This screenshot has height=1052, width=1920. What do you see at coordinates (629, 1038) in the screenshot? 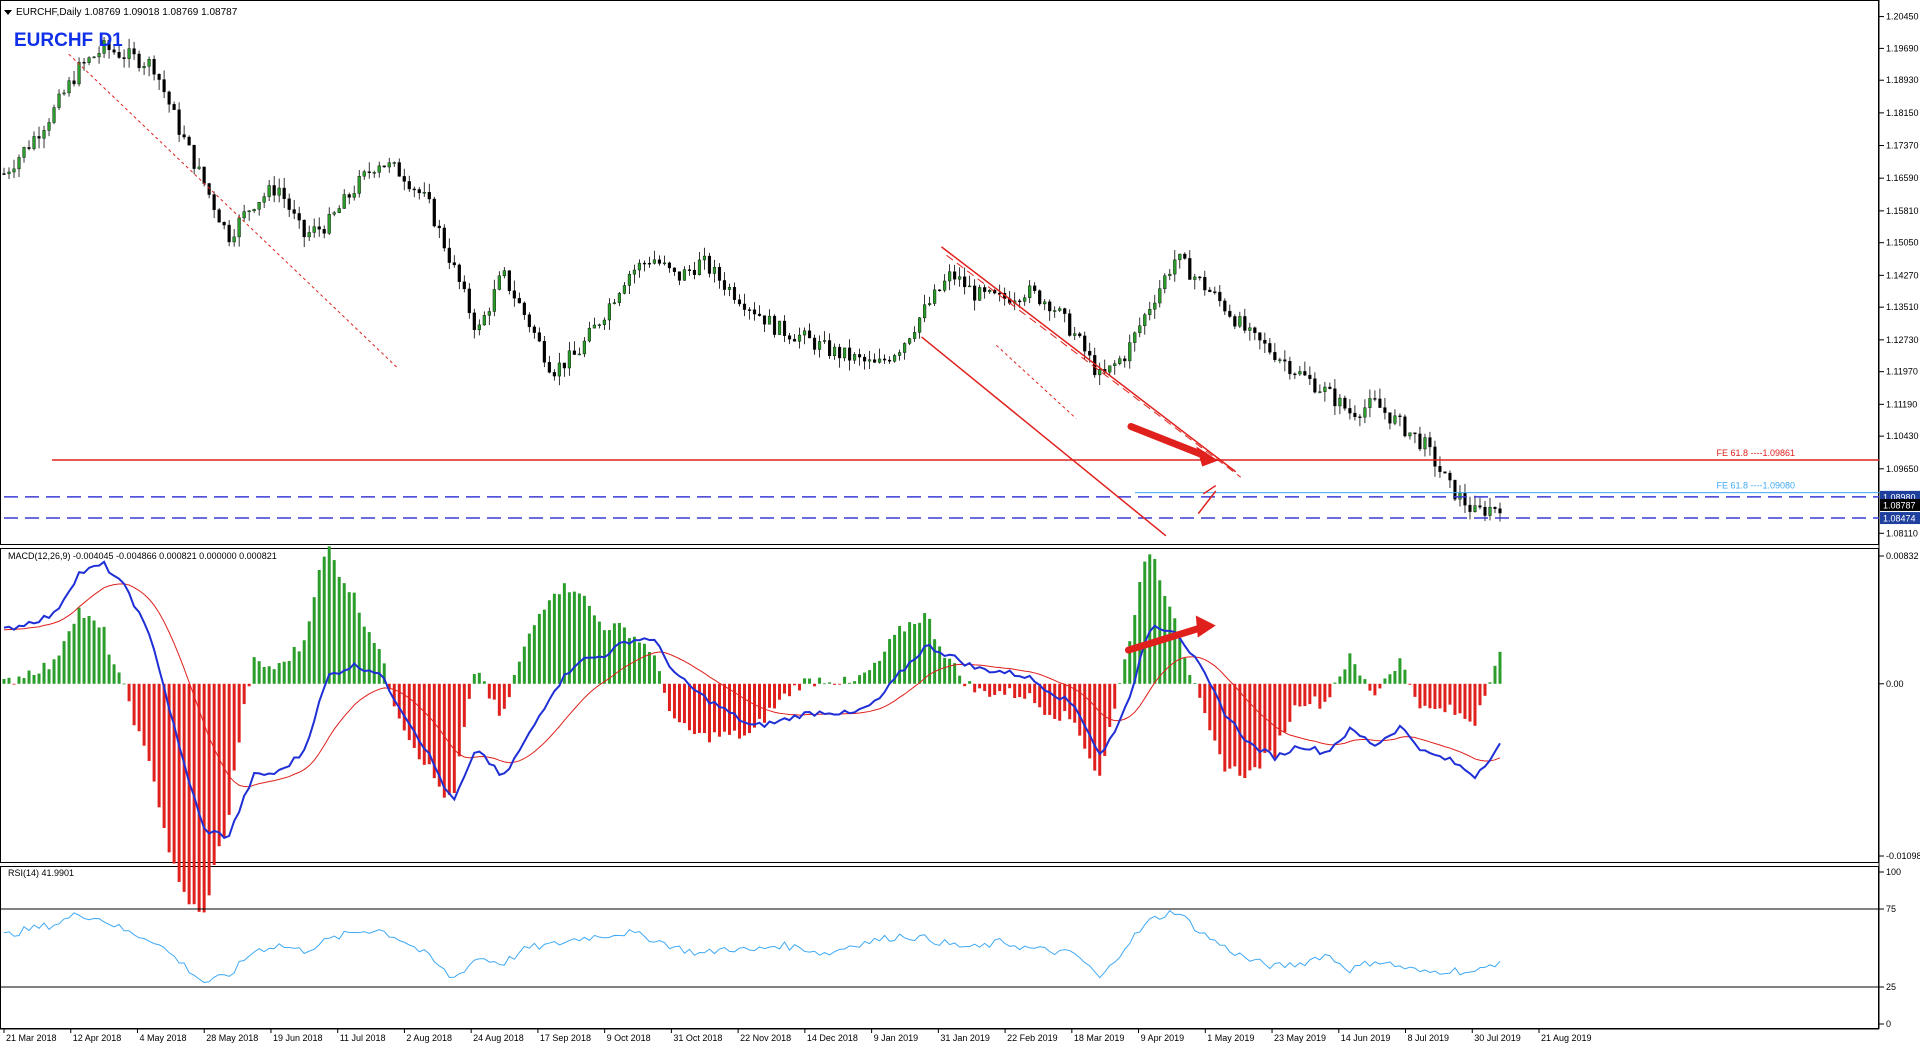
I see `x-tick-label: 9 Oct 2018` at bounding box center [629, 1038].